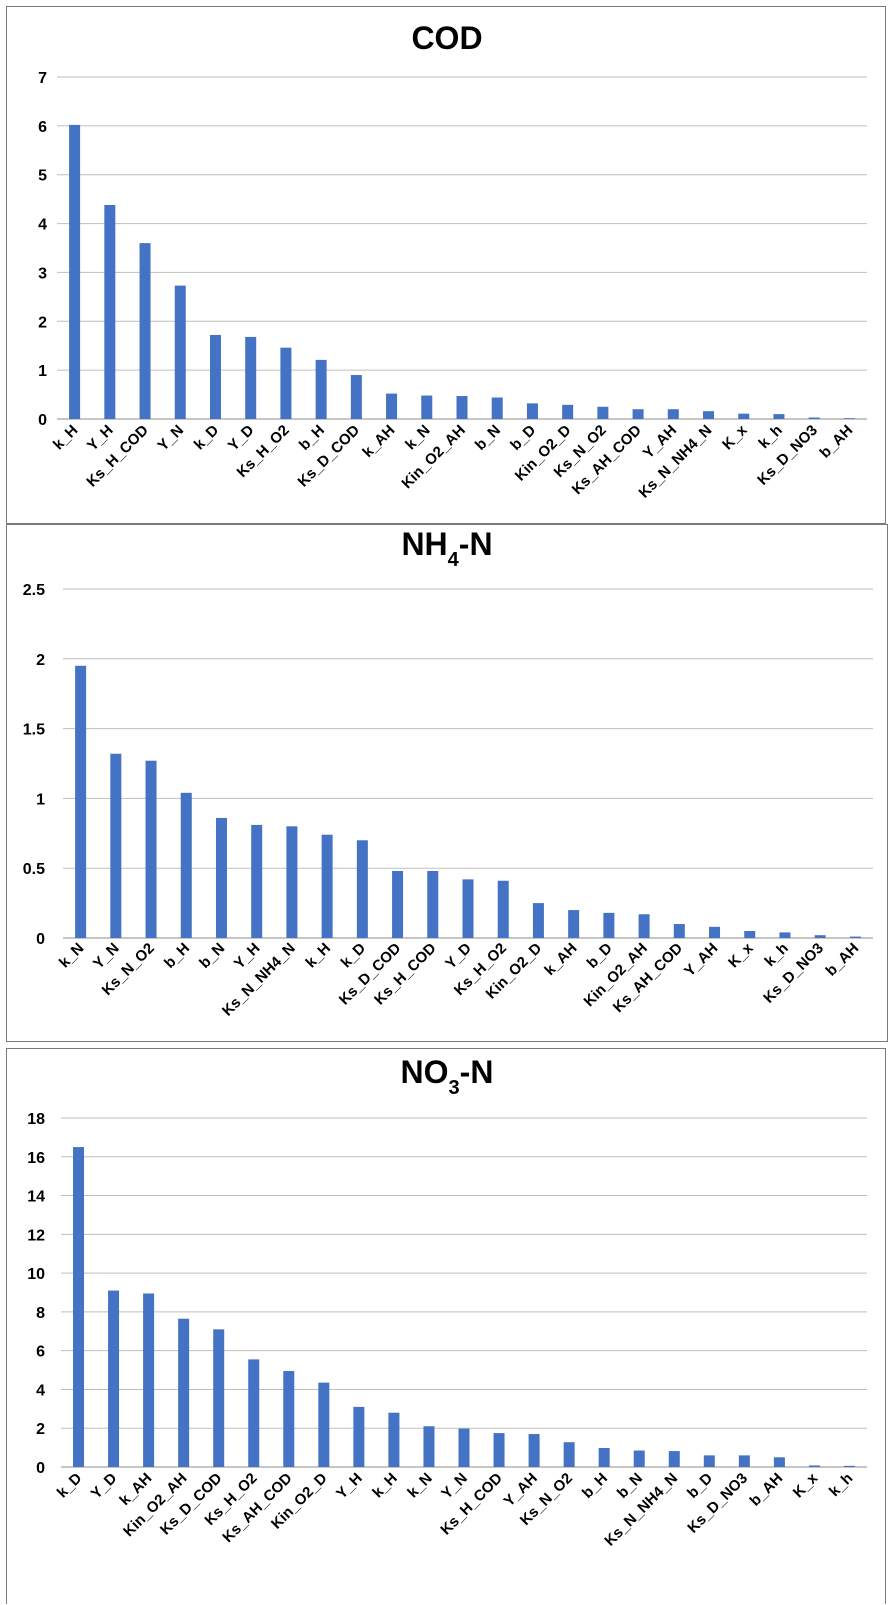 The image size is (893, 1605). Describe the element at coordinates (454, 560) in the screenshot. I see `chart-title-subscript: 4` at that location.